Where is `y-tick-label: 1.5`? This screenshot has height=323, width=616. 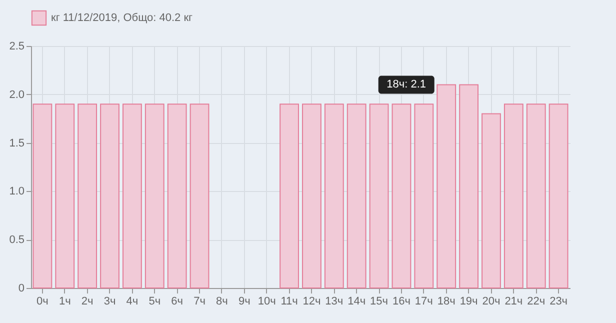
y-tick-label: 1.5 is located at coordinates (16, 143).